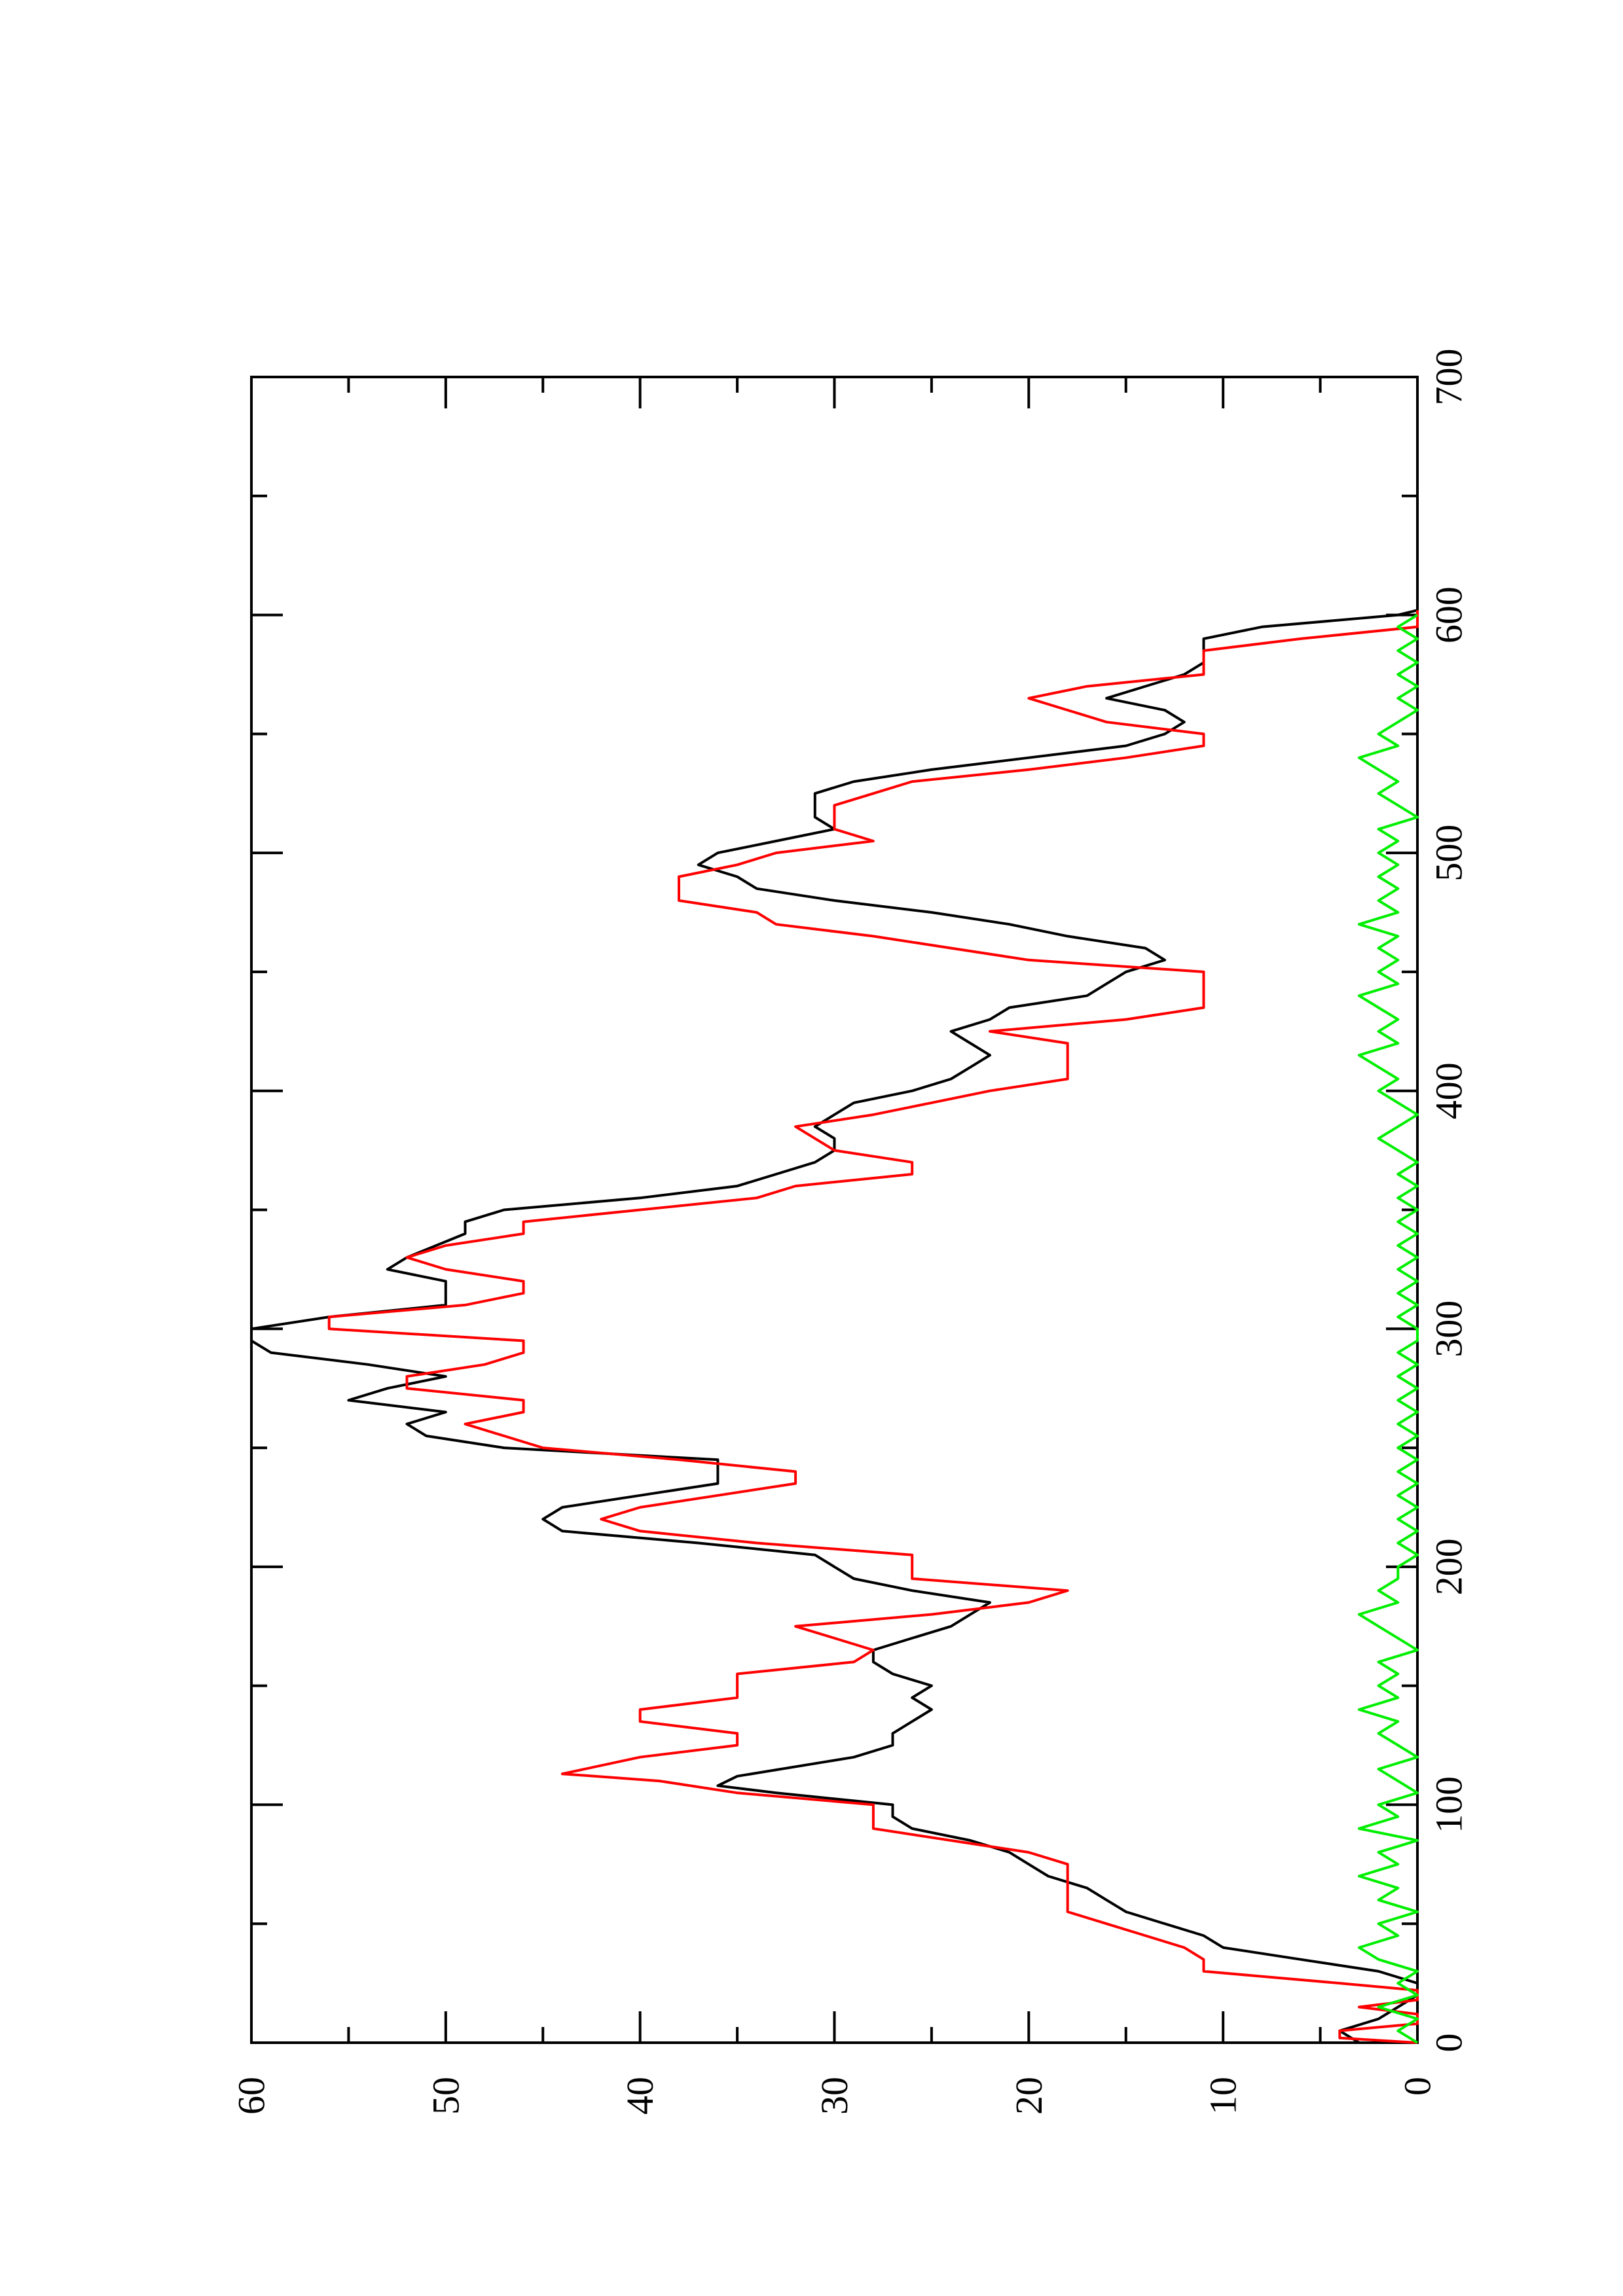 The height and width of the screenshot is (2296, 1623). Describe the element at coordinates (1417, 2086) in the screenshot. I see `y-tick-label: 0` at that location.